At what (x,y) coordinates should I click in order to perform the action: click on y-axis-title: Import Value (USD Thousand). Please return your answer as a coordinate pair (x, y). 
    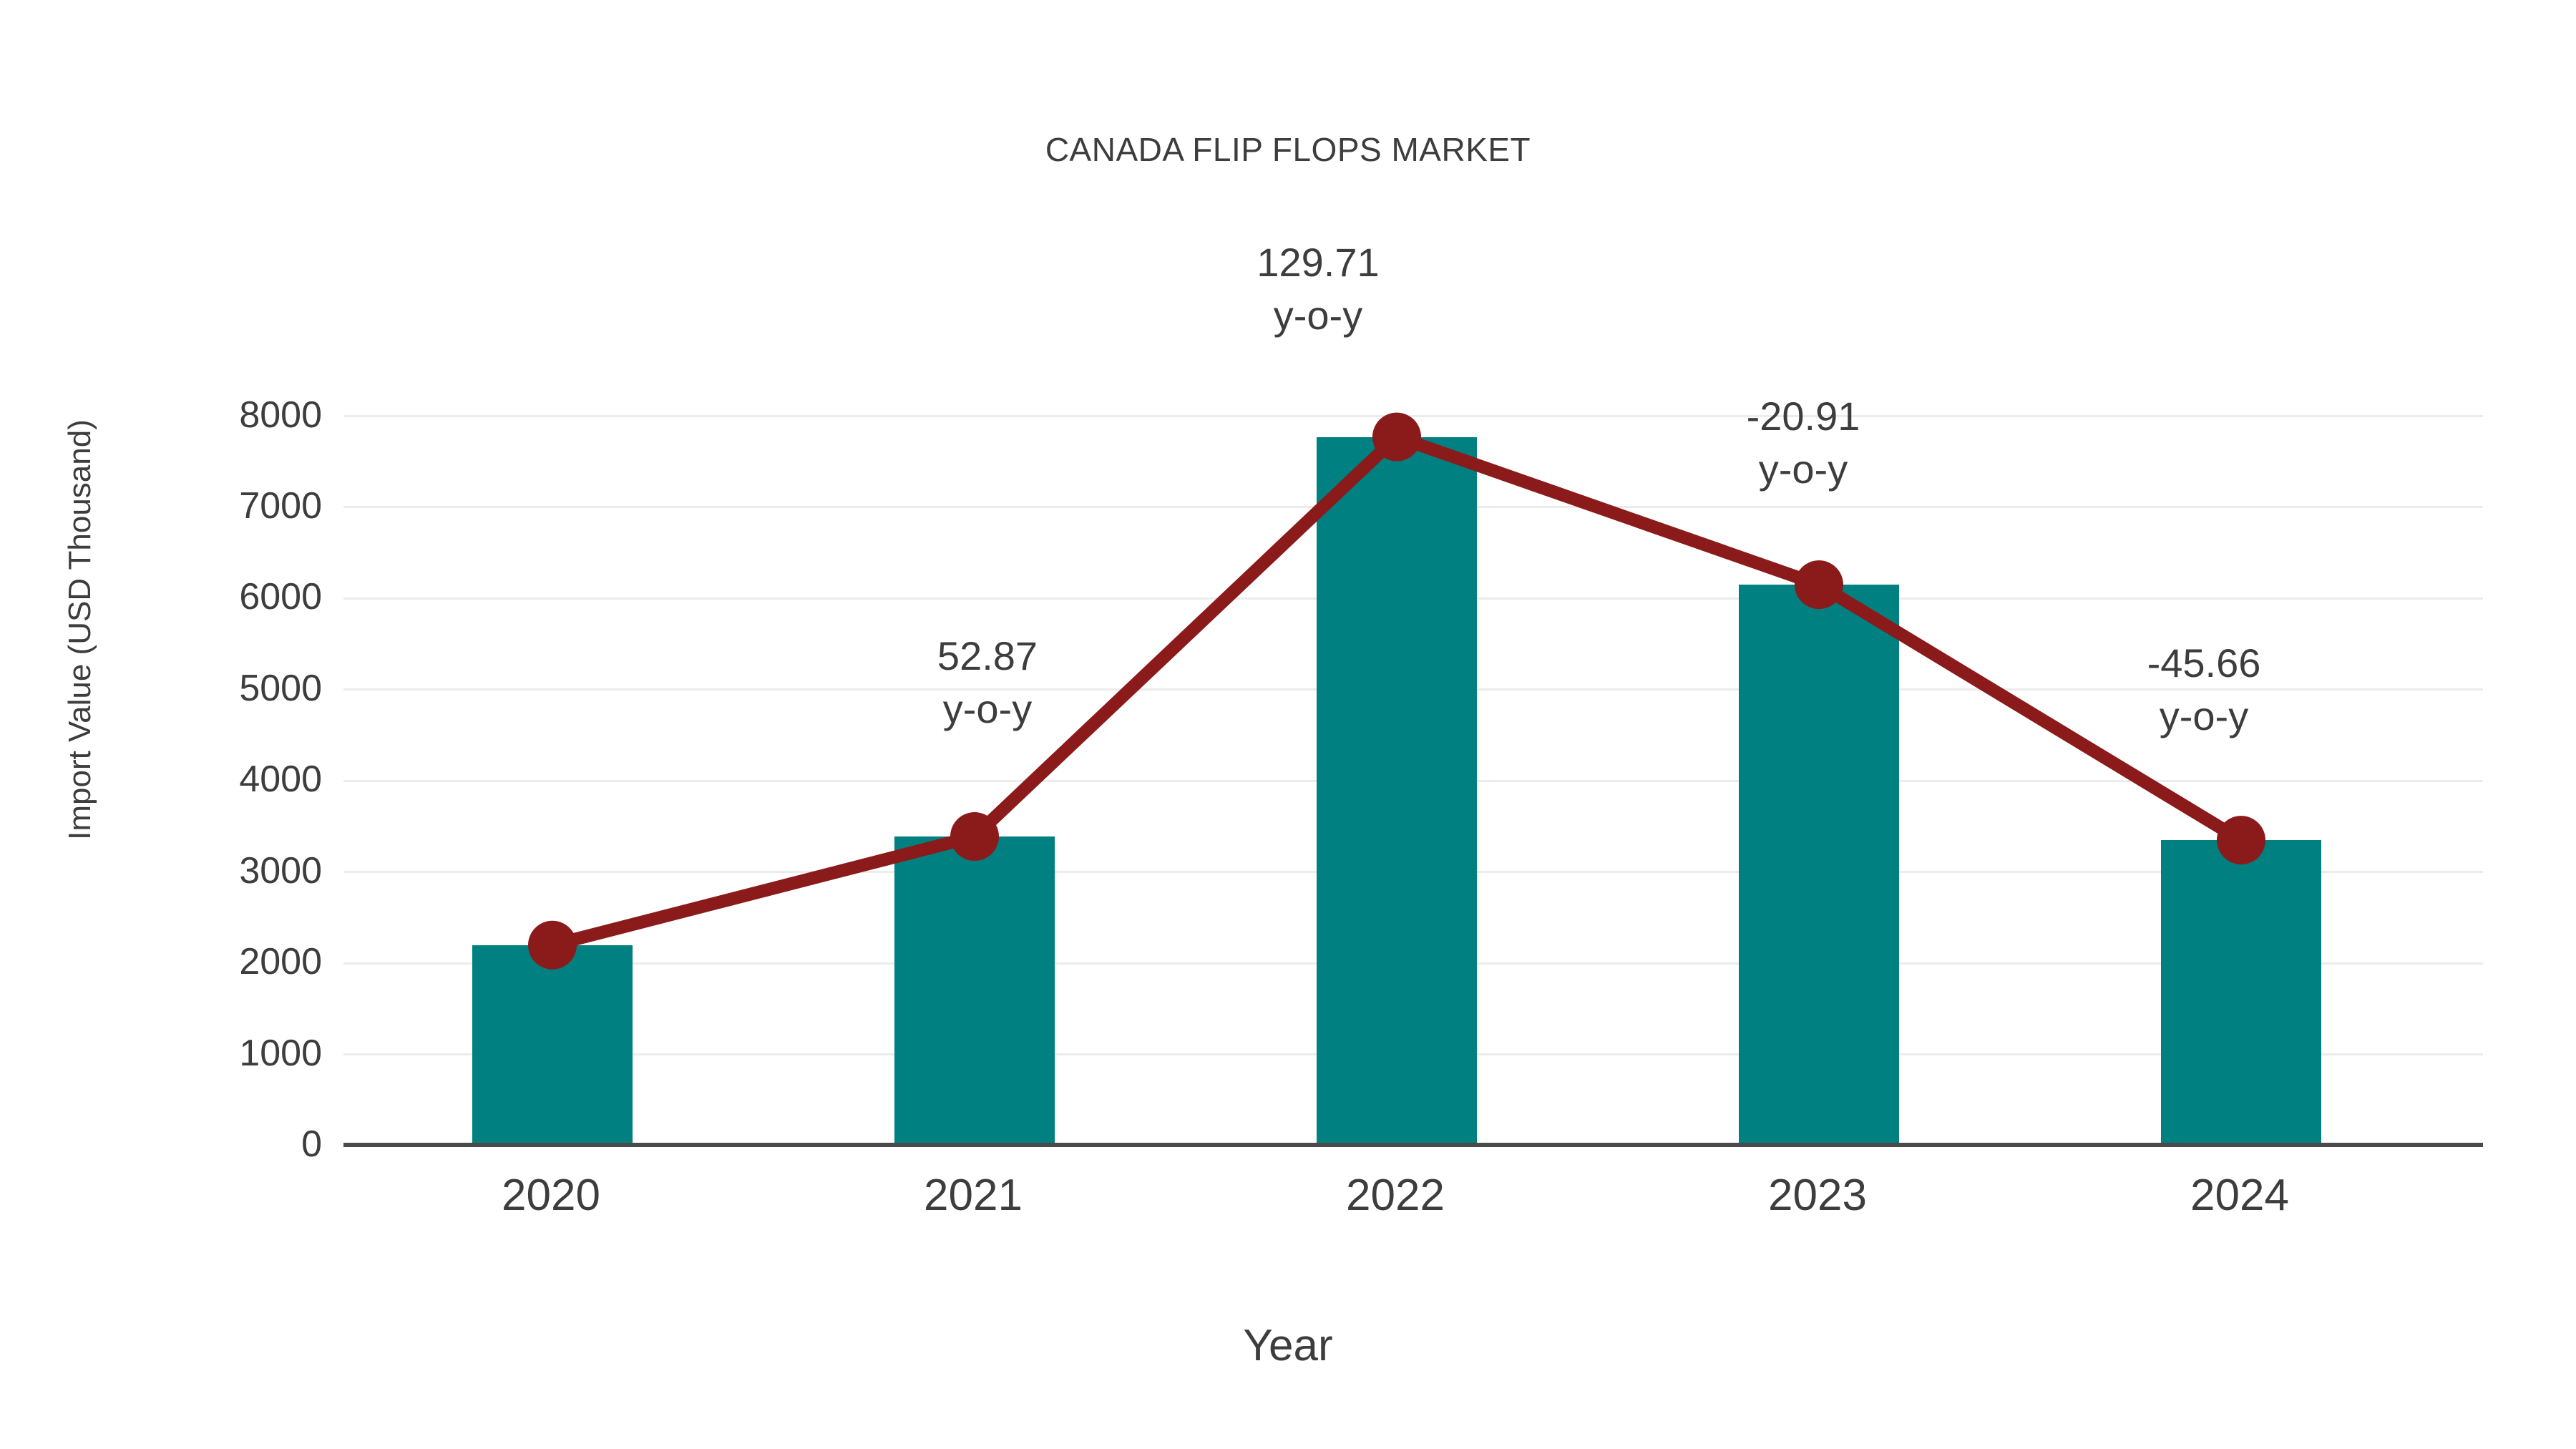
    Looking at the image, I should click on (79, 629).